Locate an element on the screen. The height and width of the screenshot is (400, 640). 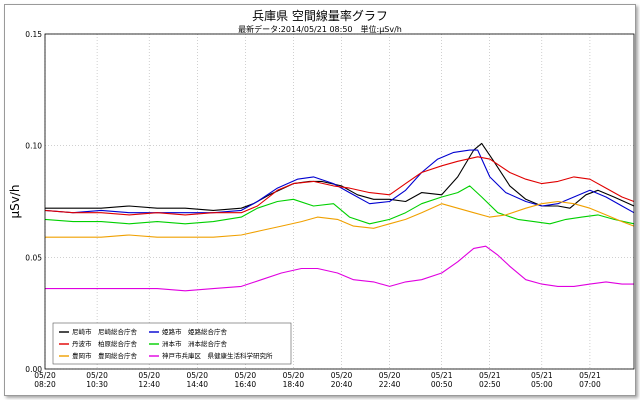
chart-subtitle: 最新データ:2014/05/21 08:50 単位:μSv/h is located at coordinates (320, 29).